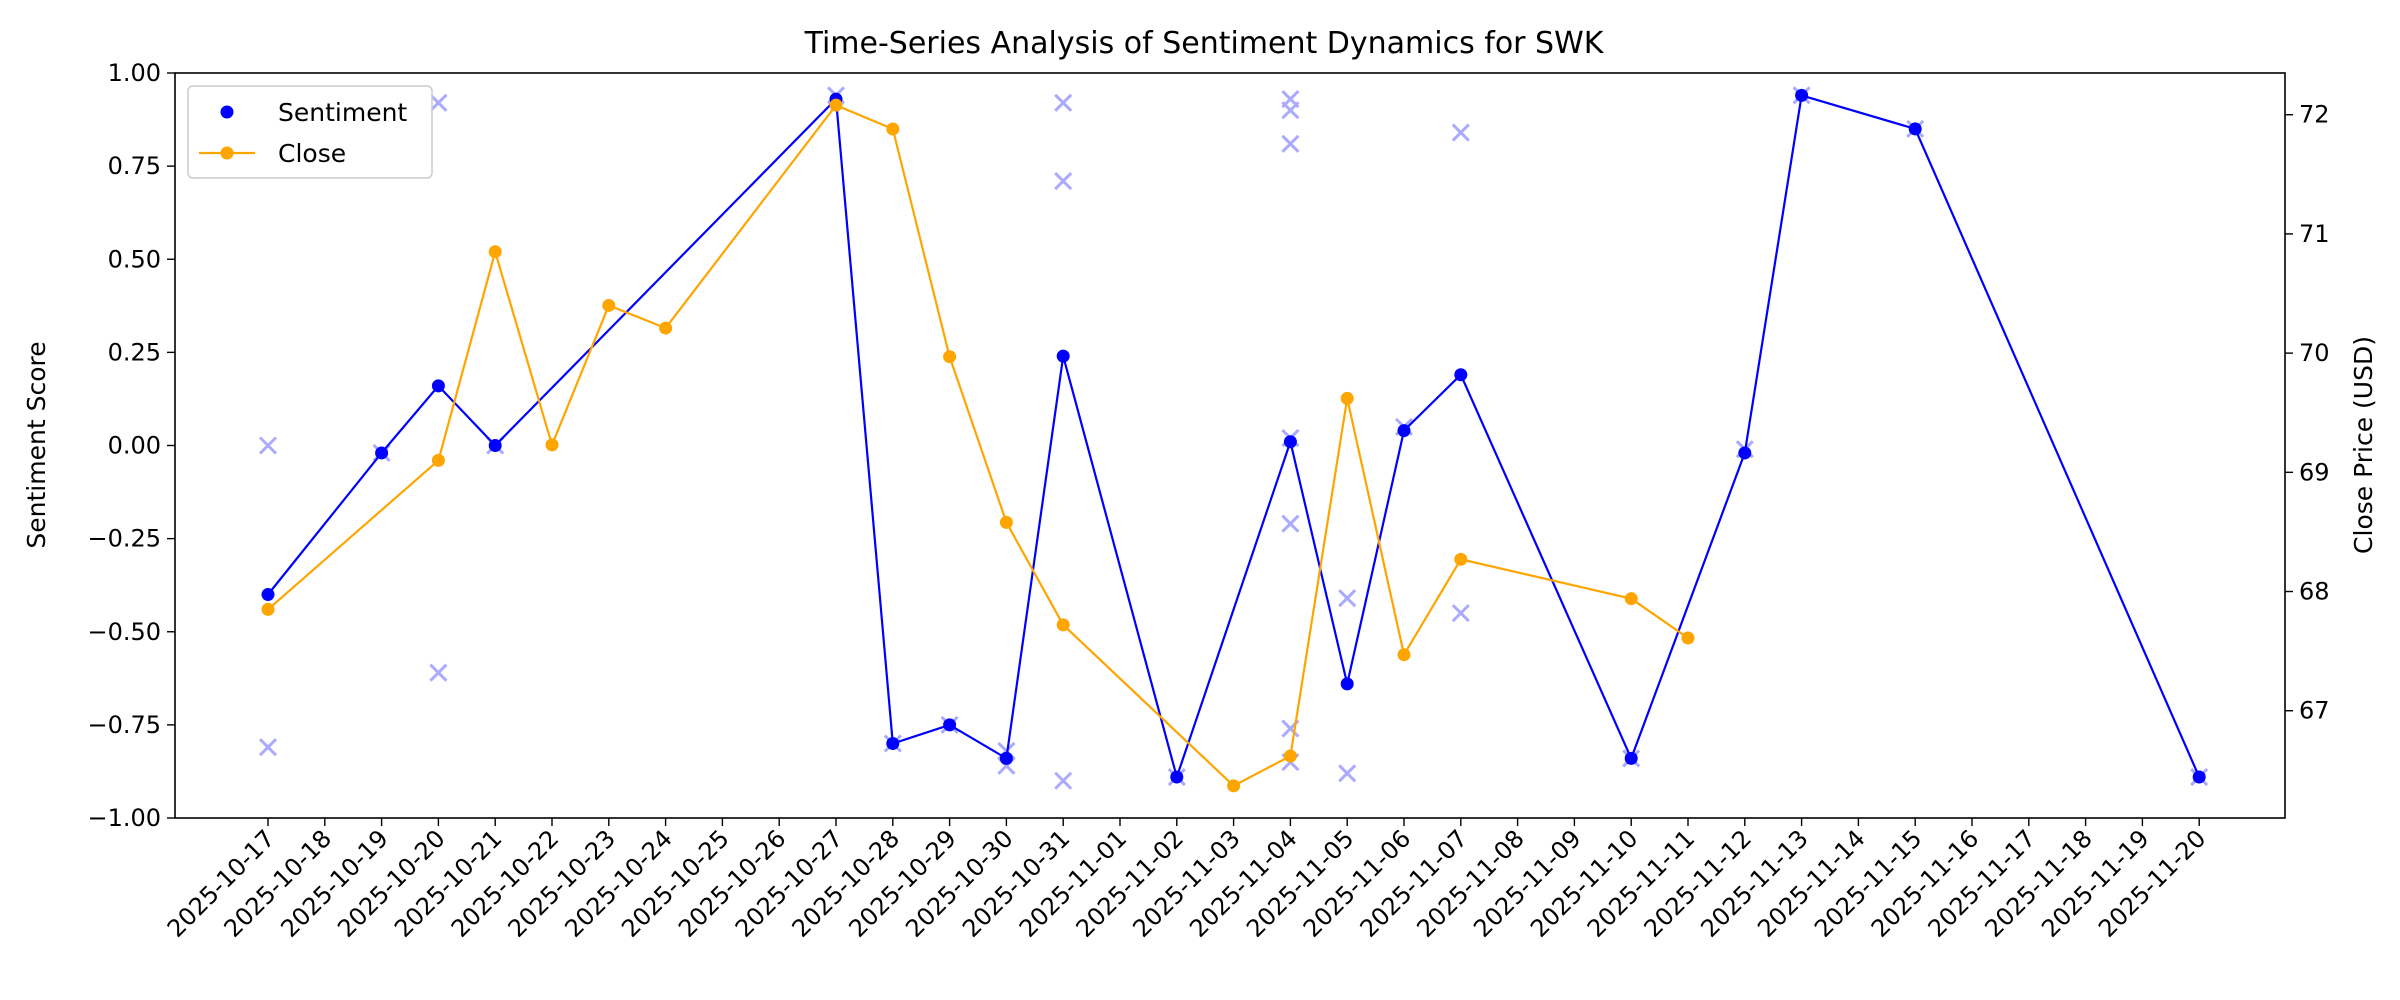  Describe the element at coordinates (124, 539) in the screenshot. I see `y-tick-label-left: −0.25` at that location.